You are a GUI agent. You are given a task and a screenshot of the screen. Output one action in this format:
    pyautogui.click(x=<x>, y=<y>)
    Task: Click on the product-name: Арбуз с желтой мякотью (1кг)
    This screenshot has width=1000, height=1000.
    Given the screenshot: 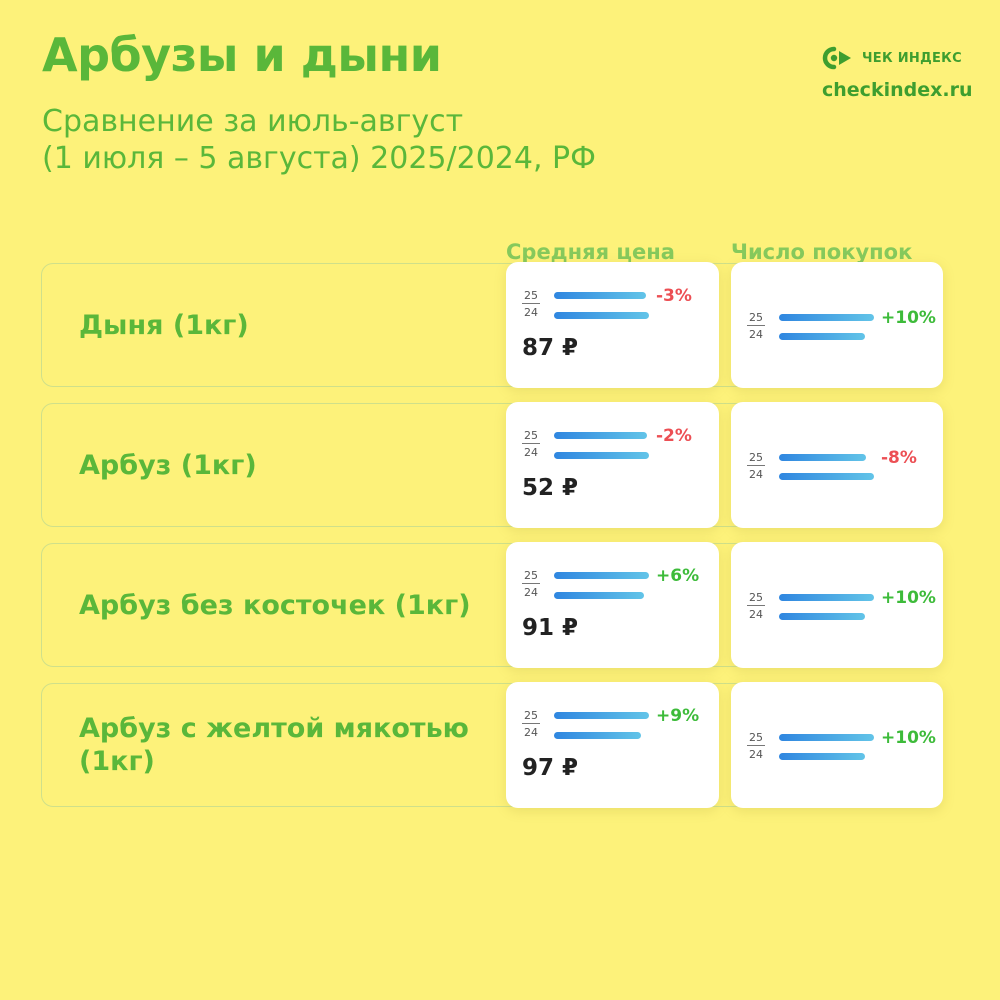 What is the action you would take?
    pyautogui.click(x=274, y=745)
    